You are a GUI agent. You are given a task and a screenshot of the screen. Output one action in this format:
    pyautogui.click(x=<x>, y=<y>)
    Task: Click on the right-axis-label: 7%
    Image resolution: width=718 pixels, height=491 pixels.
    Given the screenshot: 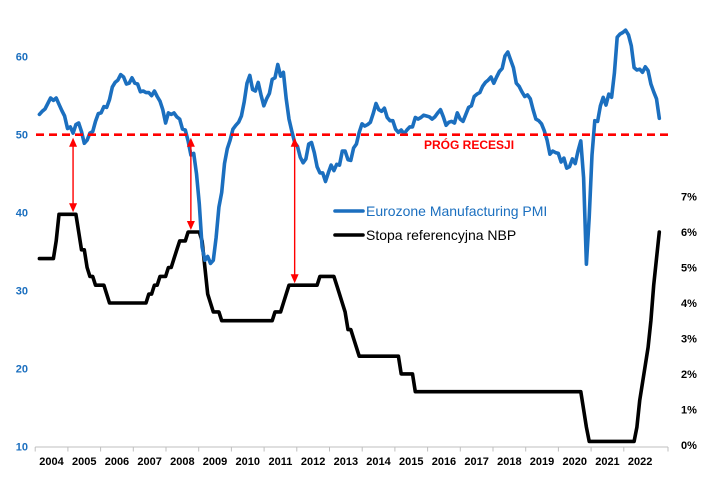 What is the action you would take?
    pyautogui.click(x=689, y=198)
    